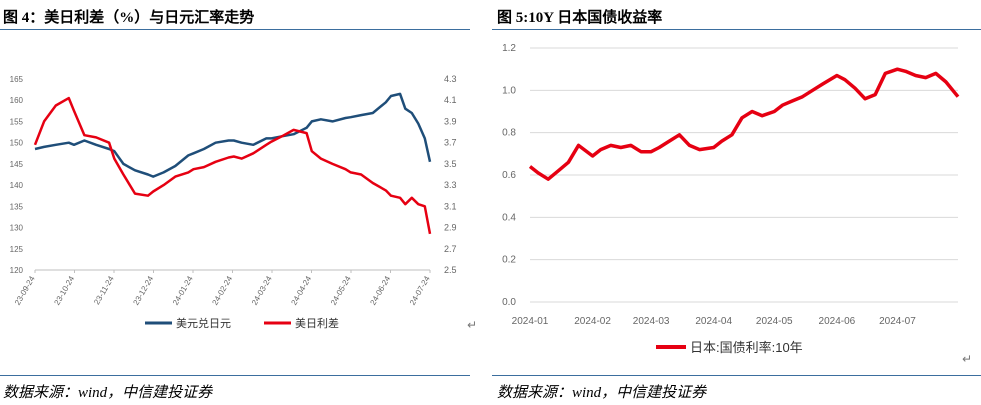  I want to click on left-x-tick-label: 23-12-24, so click(143, 290).